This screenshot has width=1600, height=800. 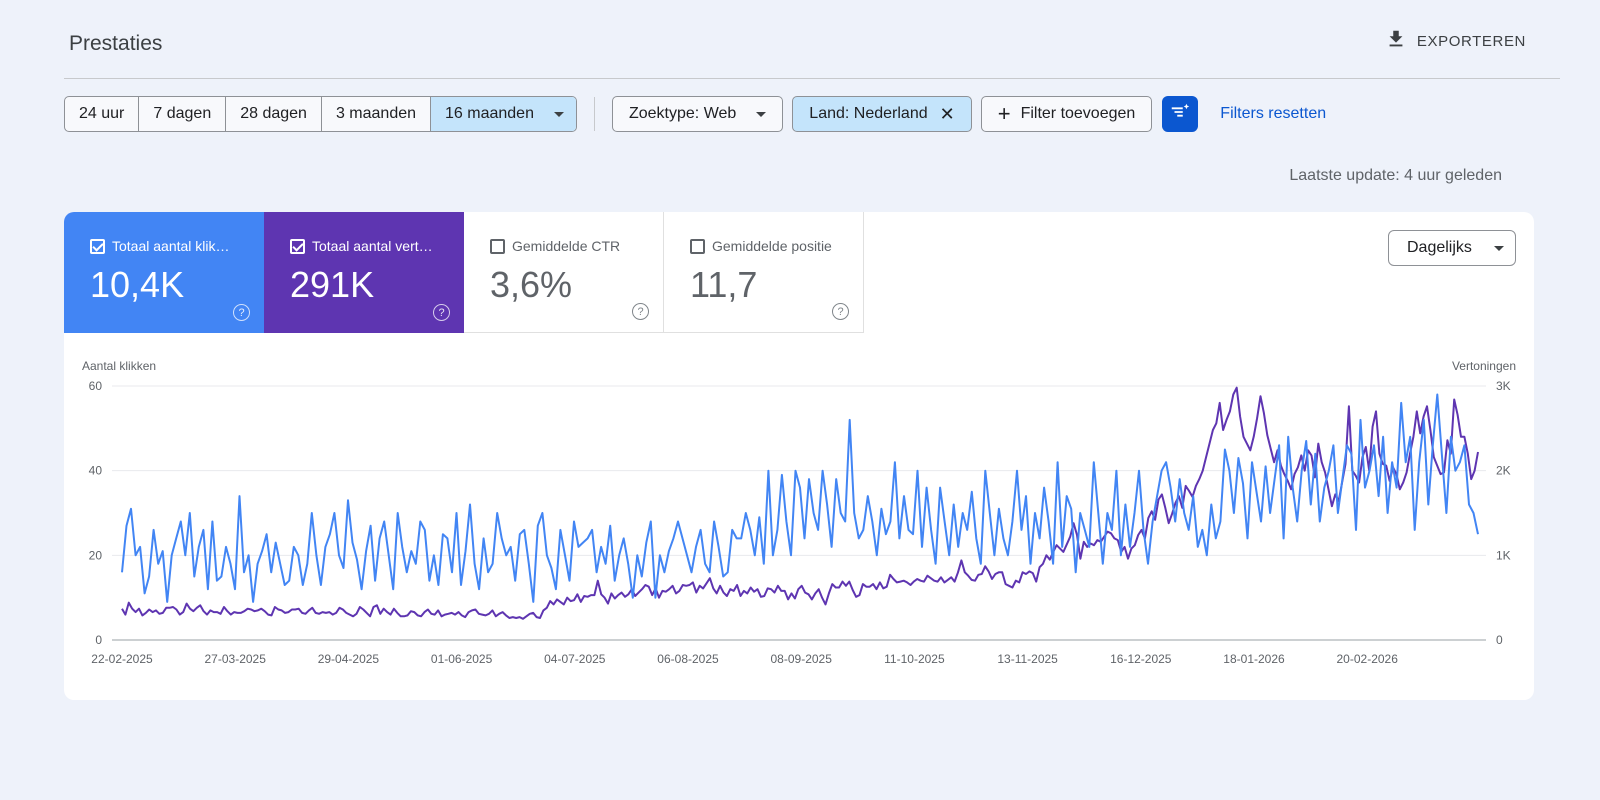 What do you see at coordinates (489, 113) in the screenshot?
I see `range-16m-label: 16 maanden` at bounding box center [489, 113].